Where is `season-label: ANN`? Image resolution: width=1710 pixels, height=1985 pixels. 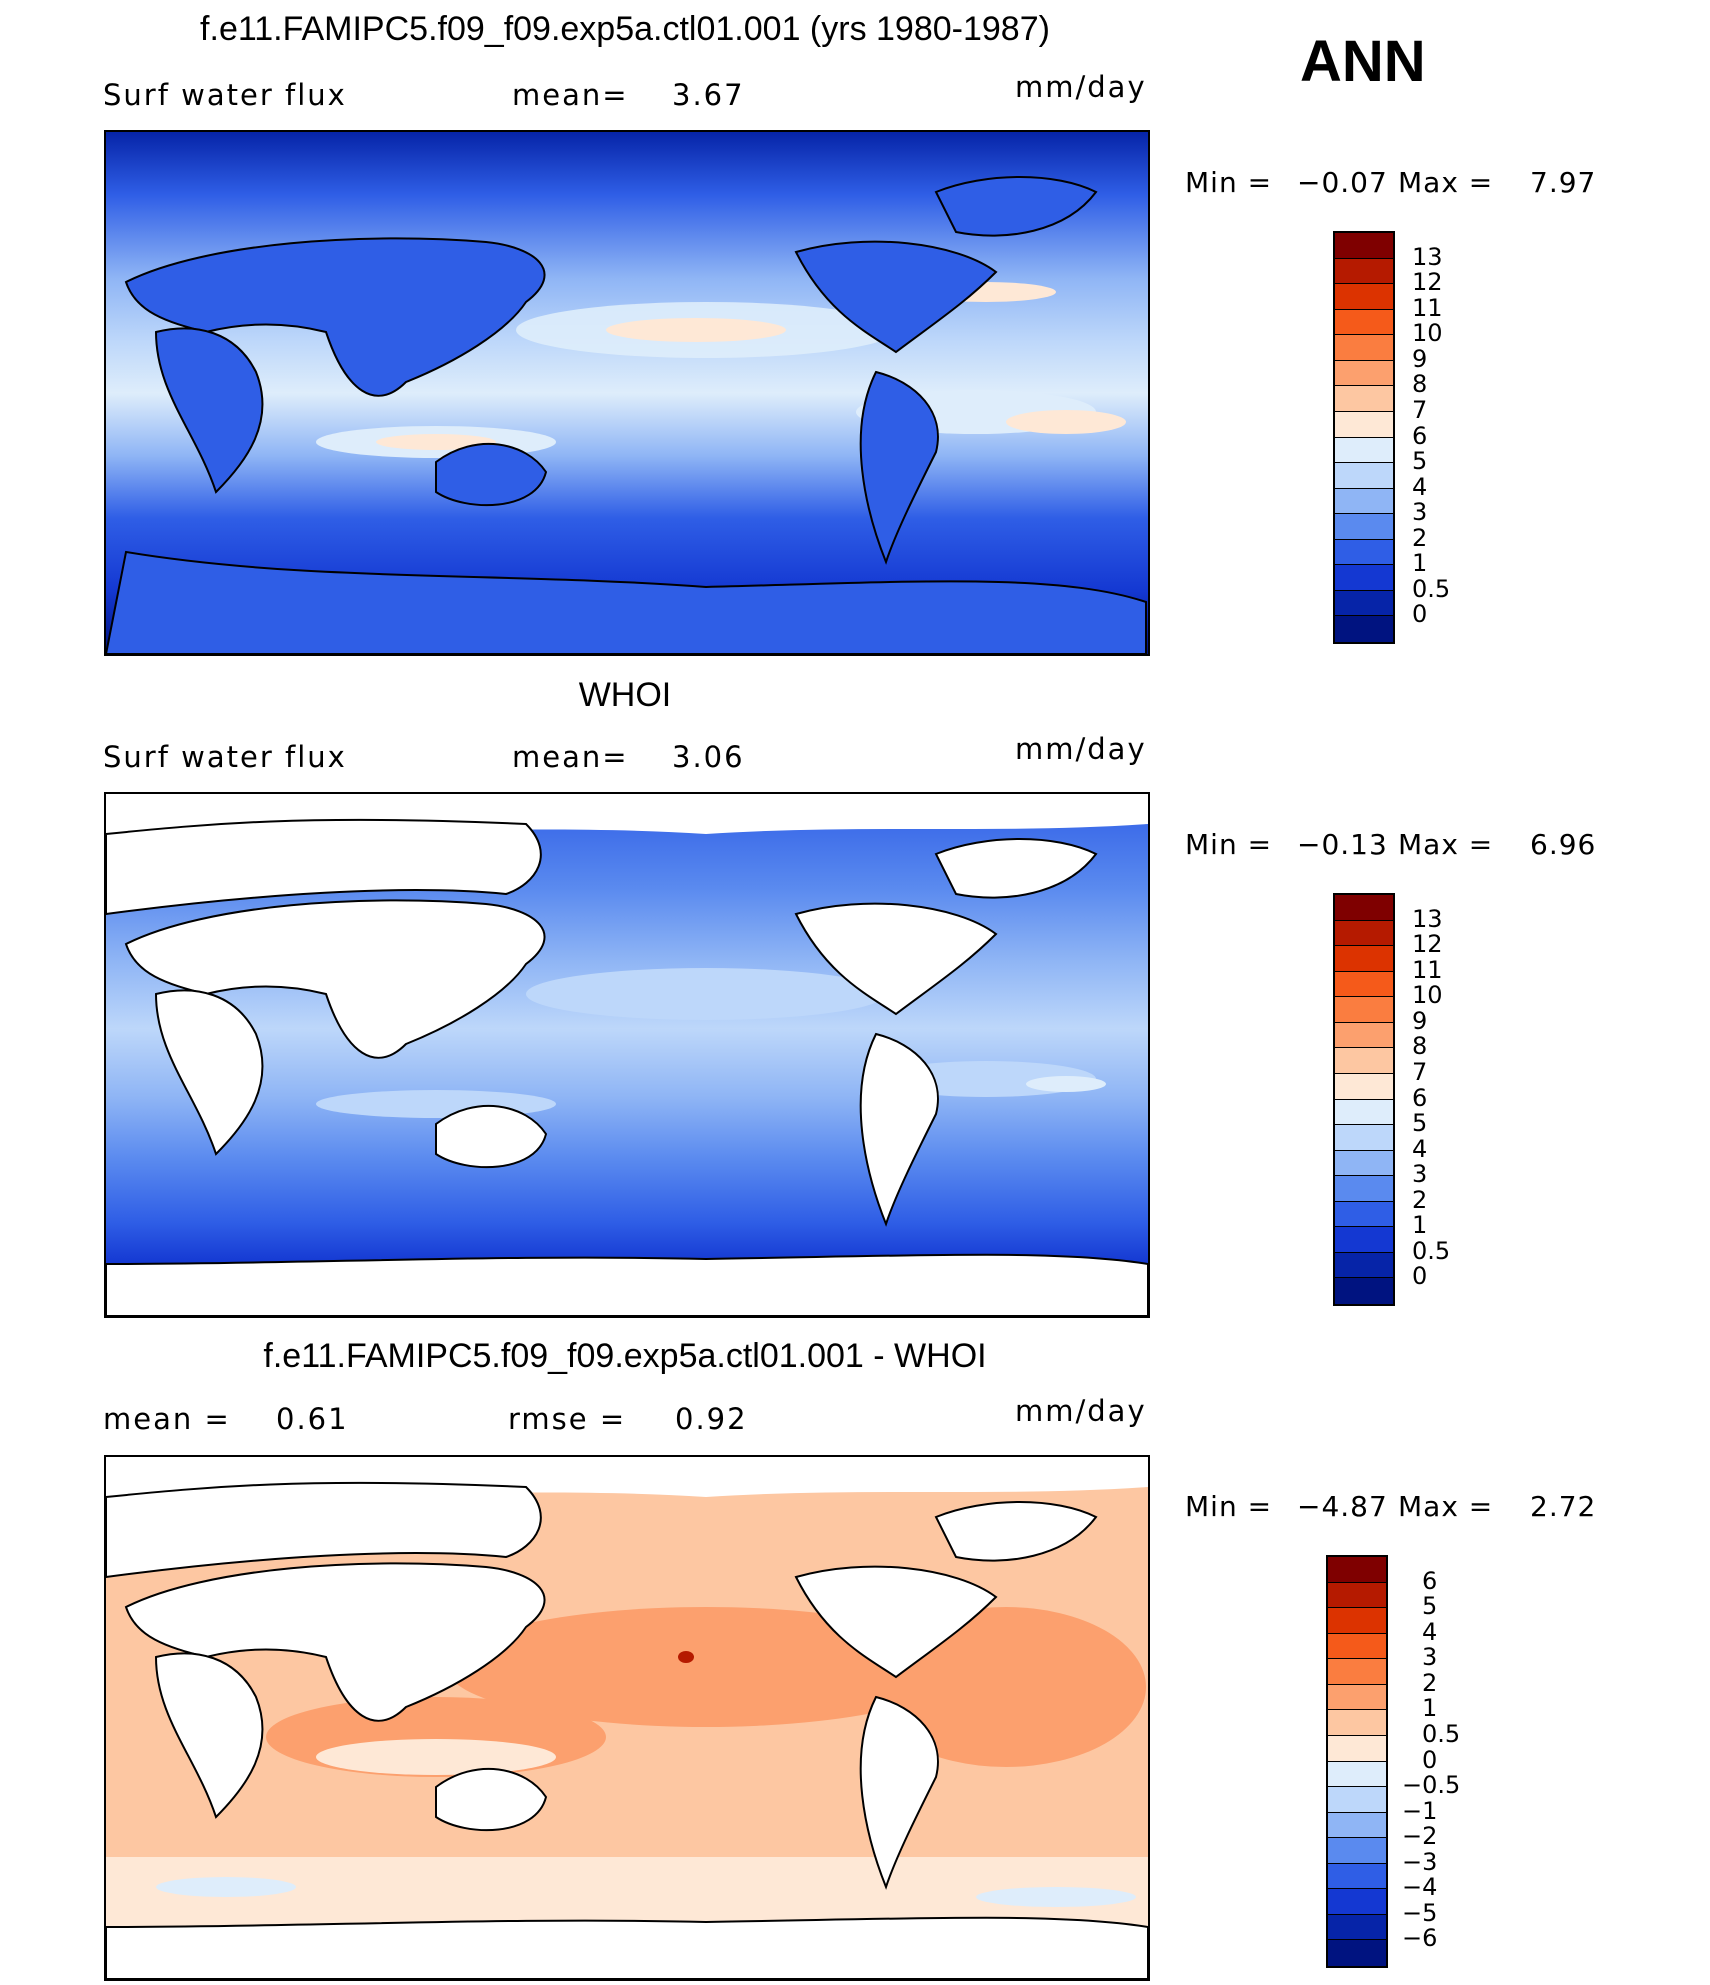 season-label: ANN is located at coordinates (1363, 61).